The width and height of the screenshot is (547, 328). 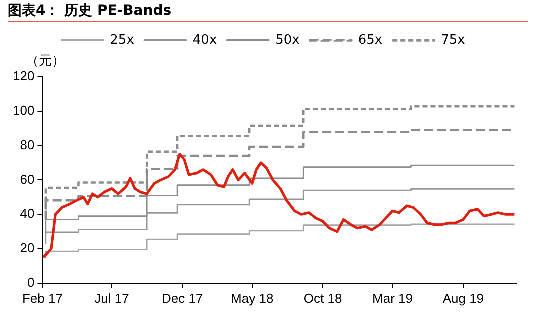 What do you see at coordinates (42, 298) in the screenshot?
I see `x-tick-label: Feb 17` at bounding box center [42, 298].